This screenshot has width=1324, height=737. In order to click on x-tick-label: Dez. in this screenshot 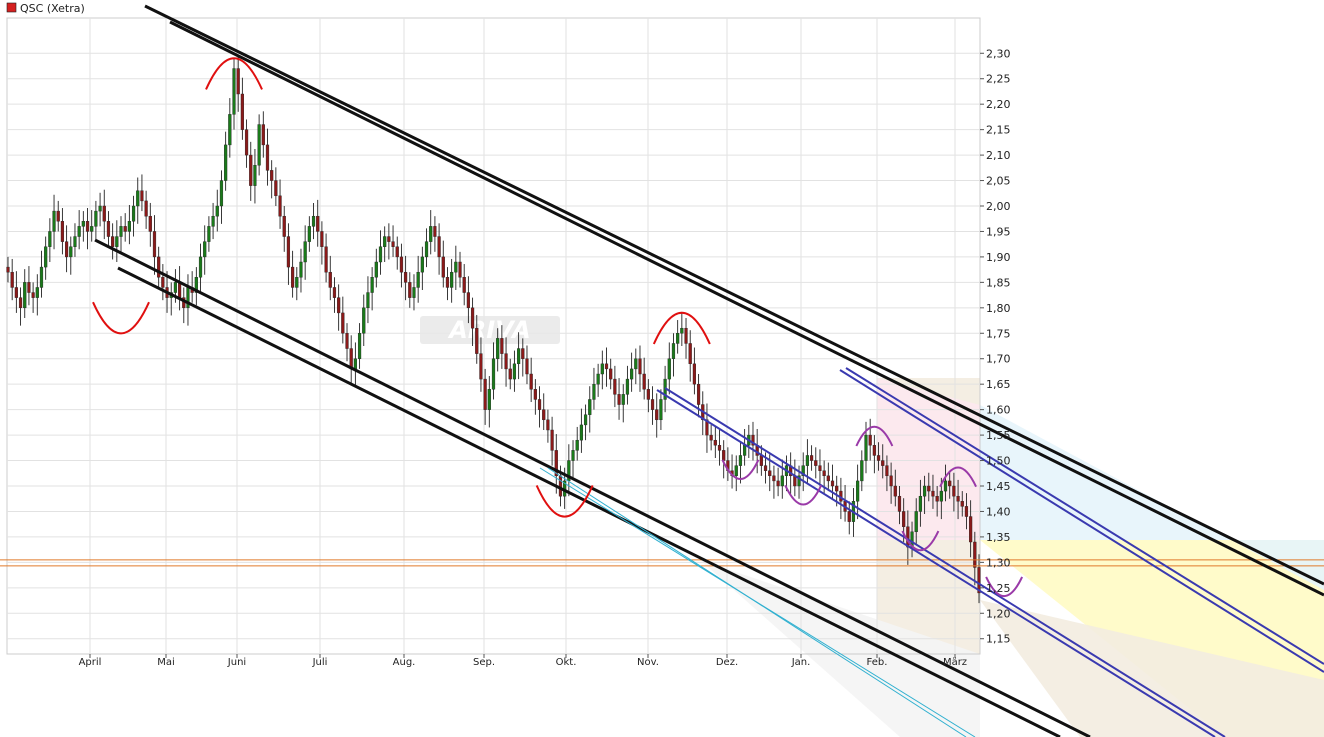, I will do `click(727, 662)`.